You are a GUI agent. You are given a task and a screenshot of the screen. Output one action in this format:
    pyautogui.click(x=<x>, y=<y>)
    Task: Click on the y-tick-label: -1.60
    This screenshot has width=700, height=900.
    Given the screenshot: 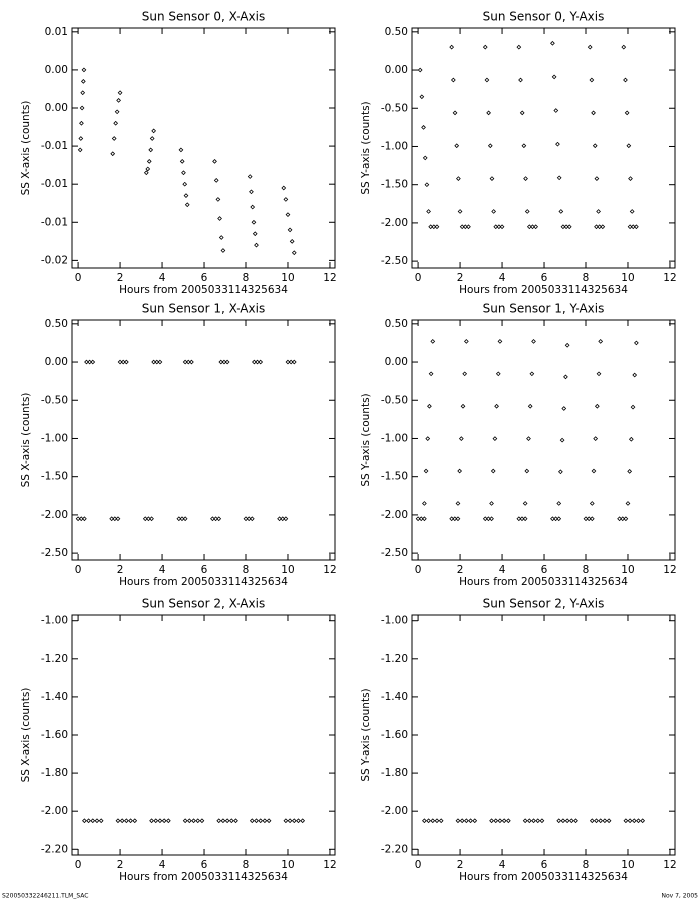 What is the action you would take?
    pyautogui.click(x=54, y=735)
    